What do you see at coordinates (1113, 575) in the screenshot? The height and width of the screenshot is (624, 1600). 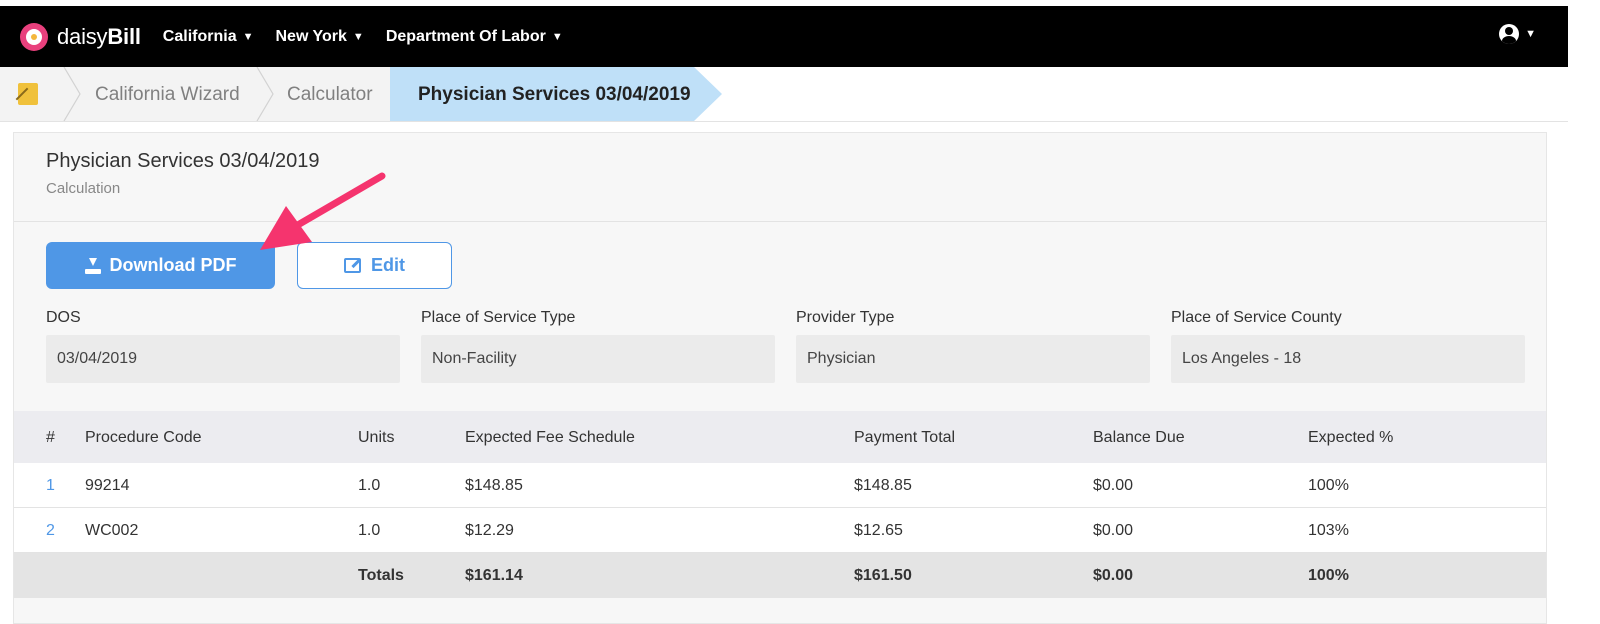 I see `total-balance-due: $0.00` at bounding box center [1113, 575].